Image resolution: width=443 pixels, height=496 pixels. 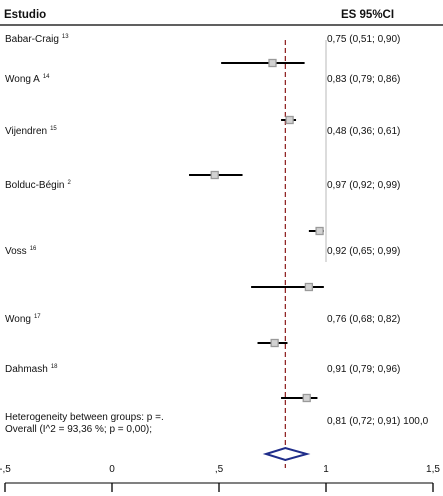 I want to click on study-label-2: Wong A 14, so click(x=27, y=79).